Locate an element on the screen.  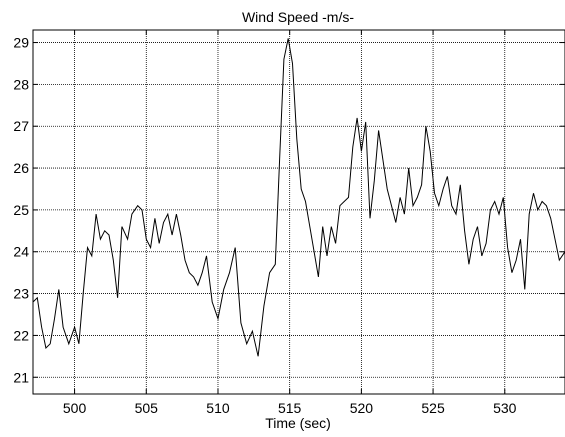
y-tick-label: 25 is located at coordinates (21, 210).